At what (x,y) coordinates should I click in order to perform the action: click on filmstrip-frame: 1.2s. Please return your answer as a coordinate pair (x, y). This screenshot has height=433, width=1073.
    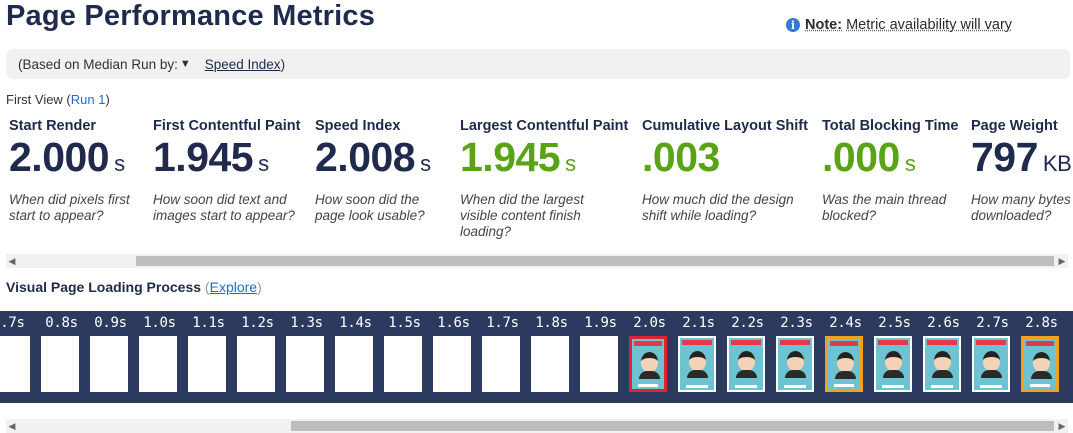
    Looking at the image, I should click on (257, 357).